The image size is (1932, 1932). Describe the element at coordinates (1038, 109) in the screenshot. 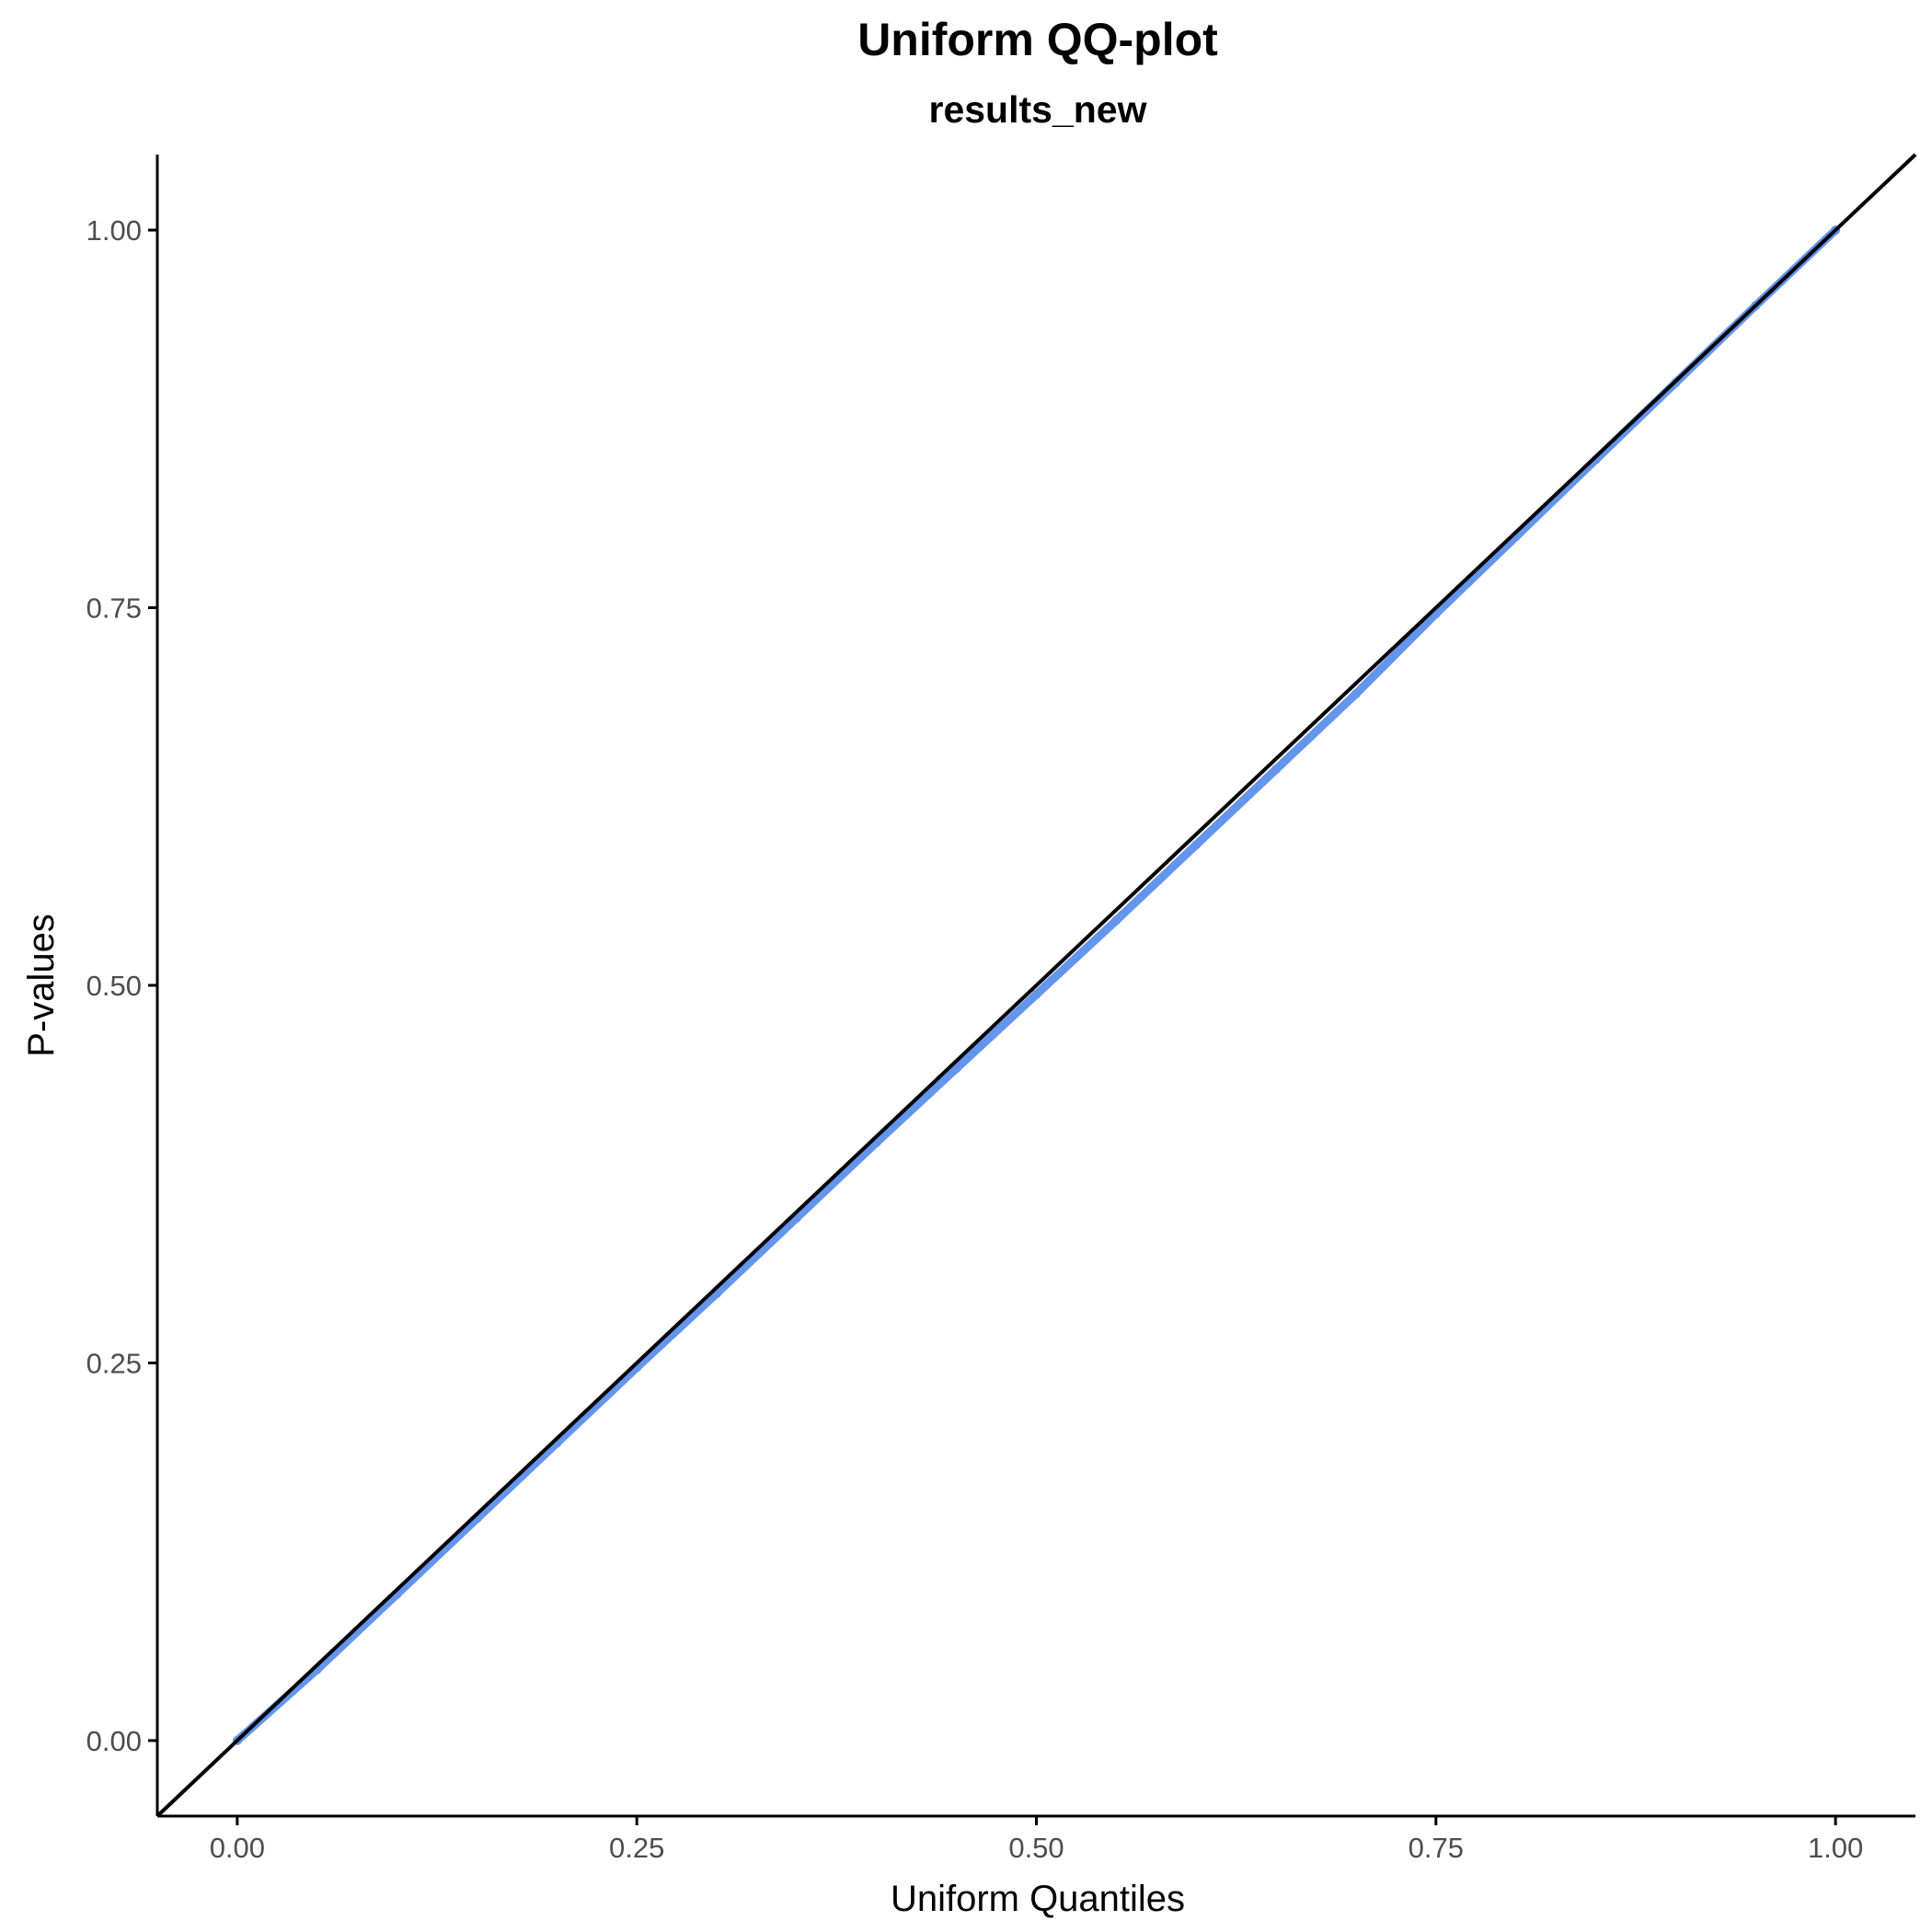

I see `chart-subtitle: results_new` at that location.